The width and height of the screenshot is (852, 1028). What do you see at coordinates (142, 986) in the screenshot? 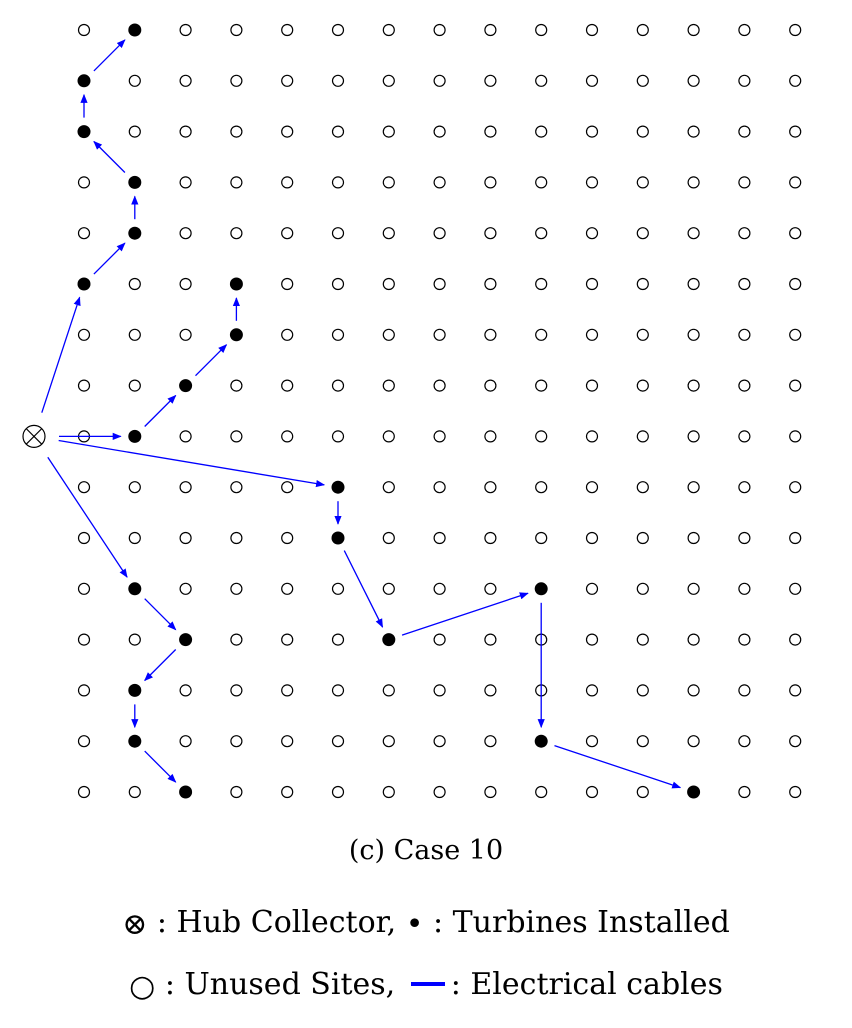
I see `unused-site-icon: ○` at bounding box center [142, 986].